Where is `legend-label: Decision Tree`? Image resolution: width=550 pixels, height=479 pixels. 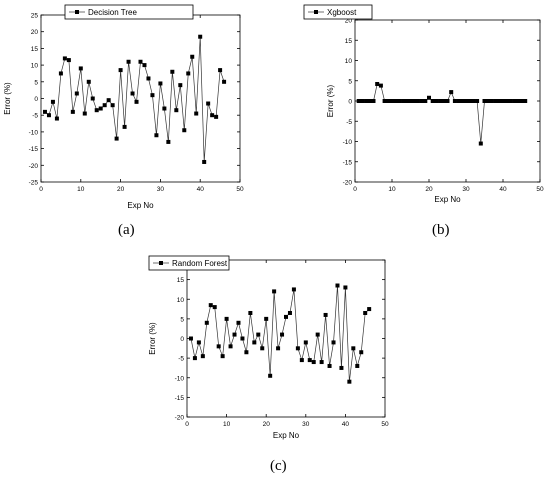 legend-label: Decision Tree is located at coordinates (112, 12).